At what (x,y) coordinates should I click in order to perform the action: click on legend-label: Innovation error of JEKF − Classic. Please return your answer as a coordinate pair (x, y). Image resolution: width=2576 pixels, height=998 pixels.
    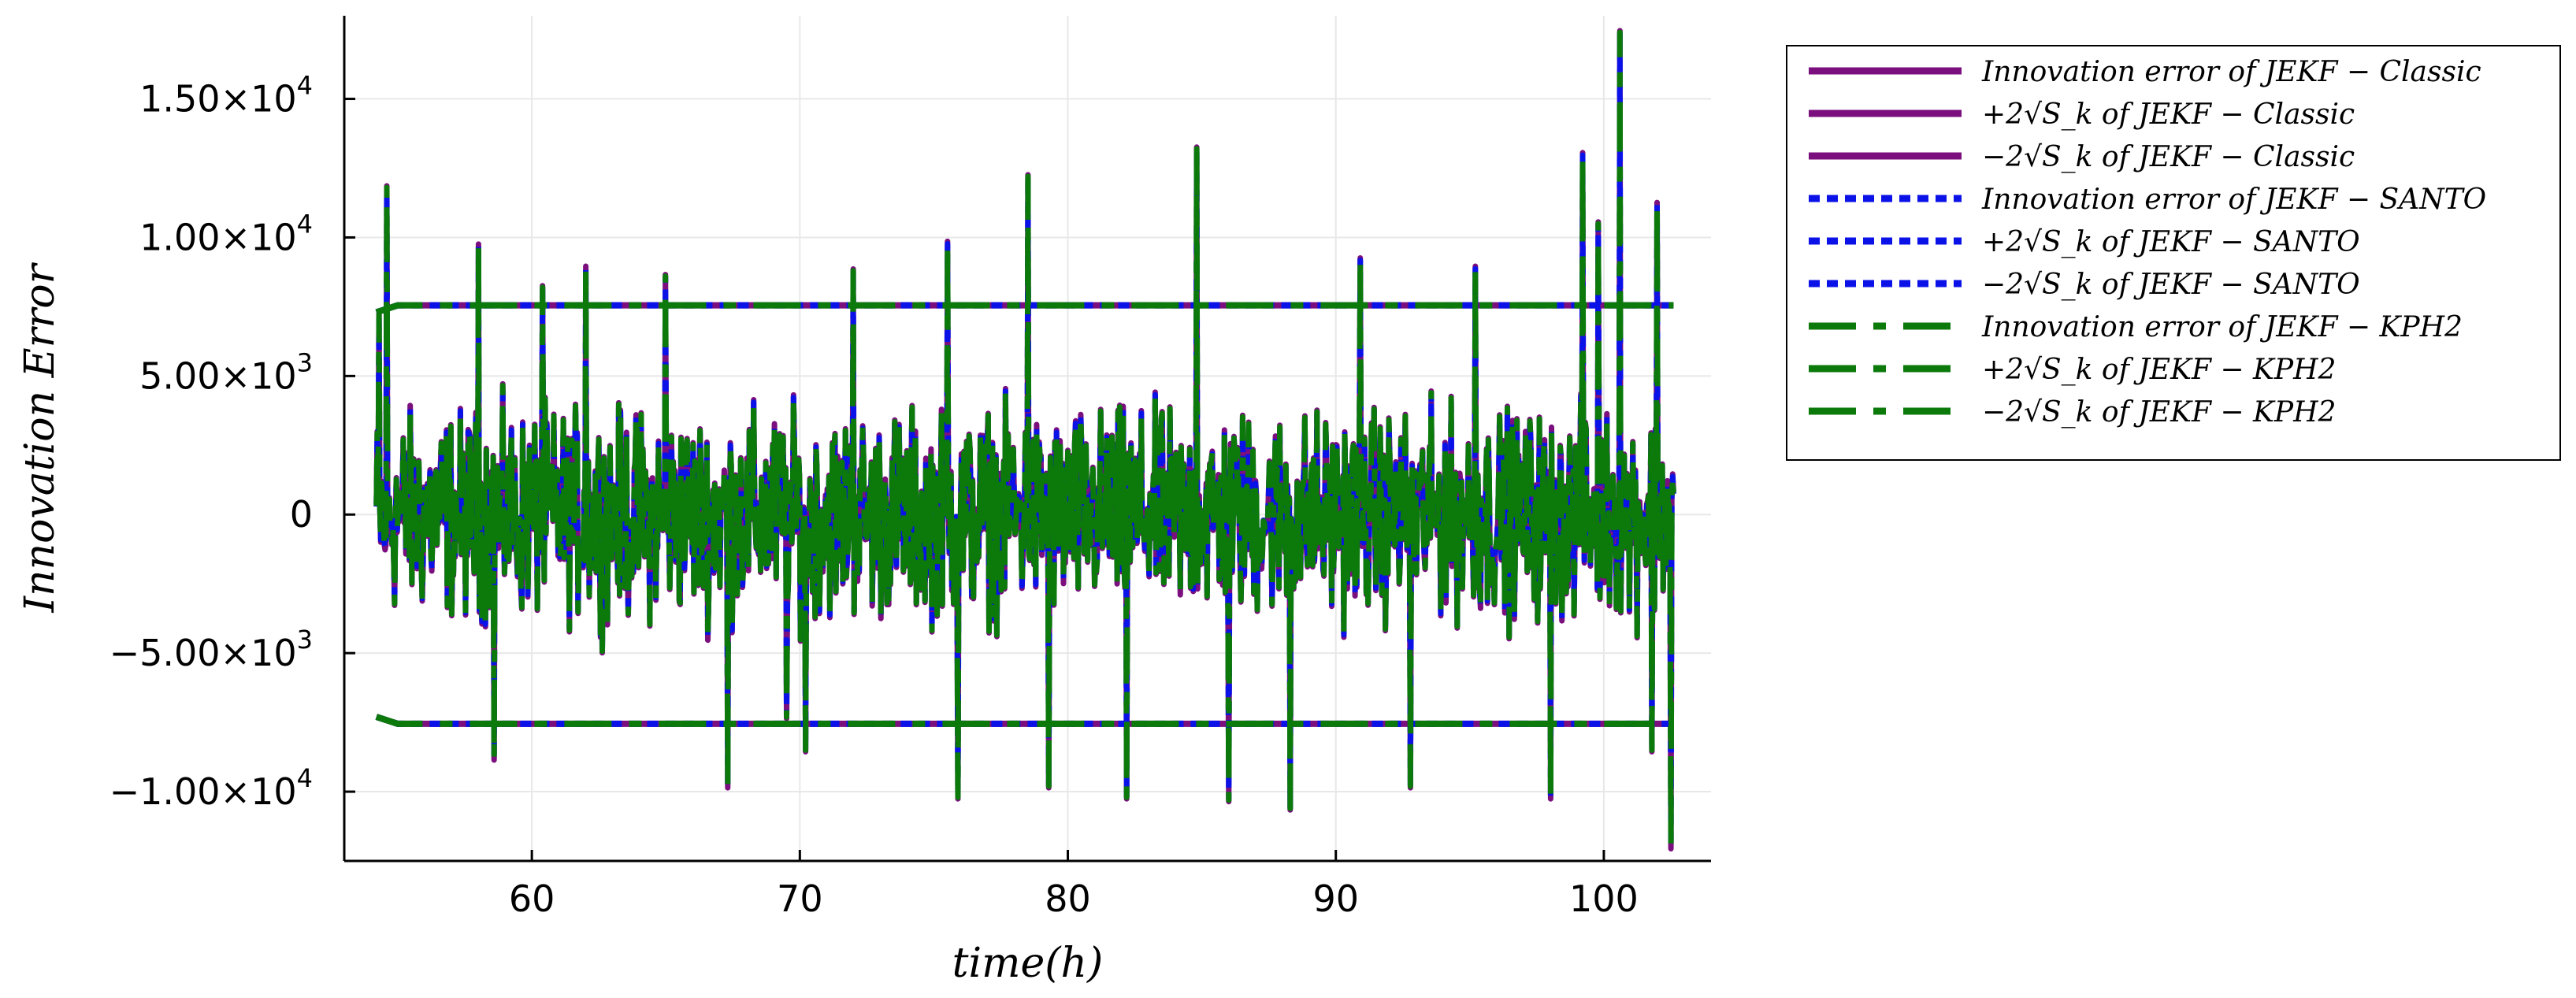
    Looking at the image, I should click on (2231, 72).